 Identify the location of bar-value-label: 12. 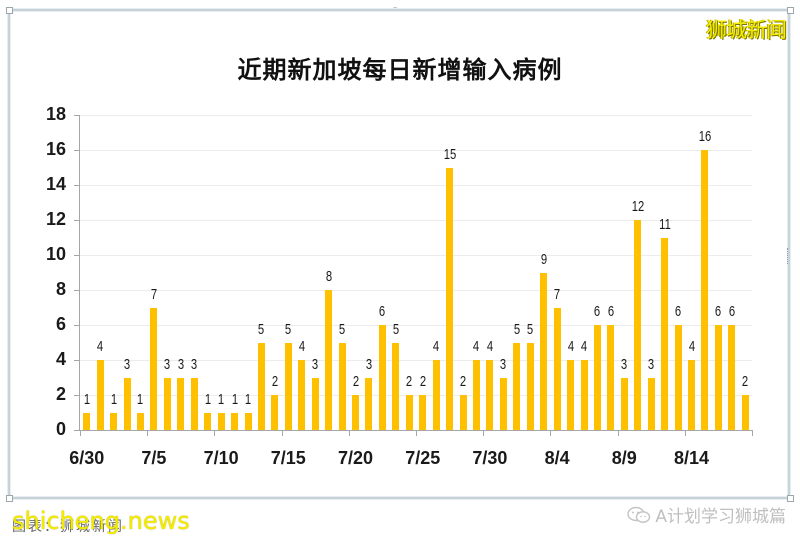
(638, 206).